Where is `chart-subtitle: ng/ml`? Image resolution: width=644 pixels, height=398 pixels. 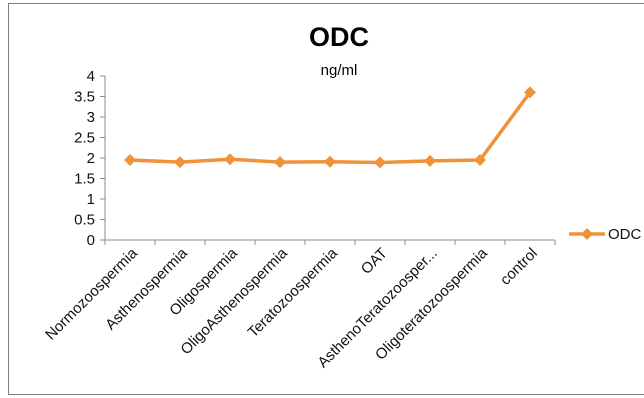
chart-subtitle: ng/ml is located at coordinates (339, 70).